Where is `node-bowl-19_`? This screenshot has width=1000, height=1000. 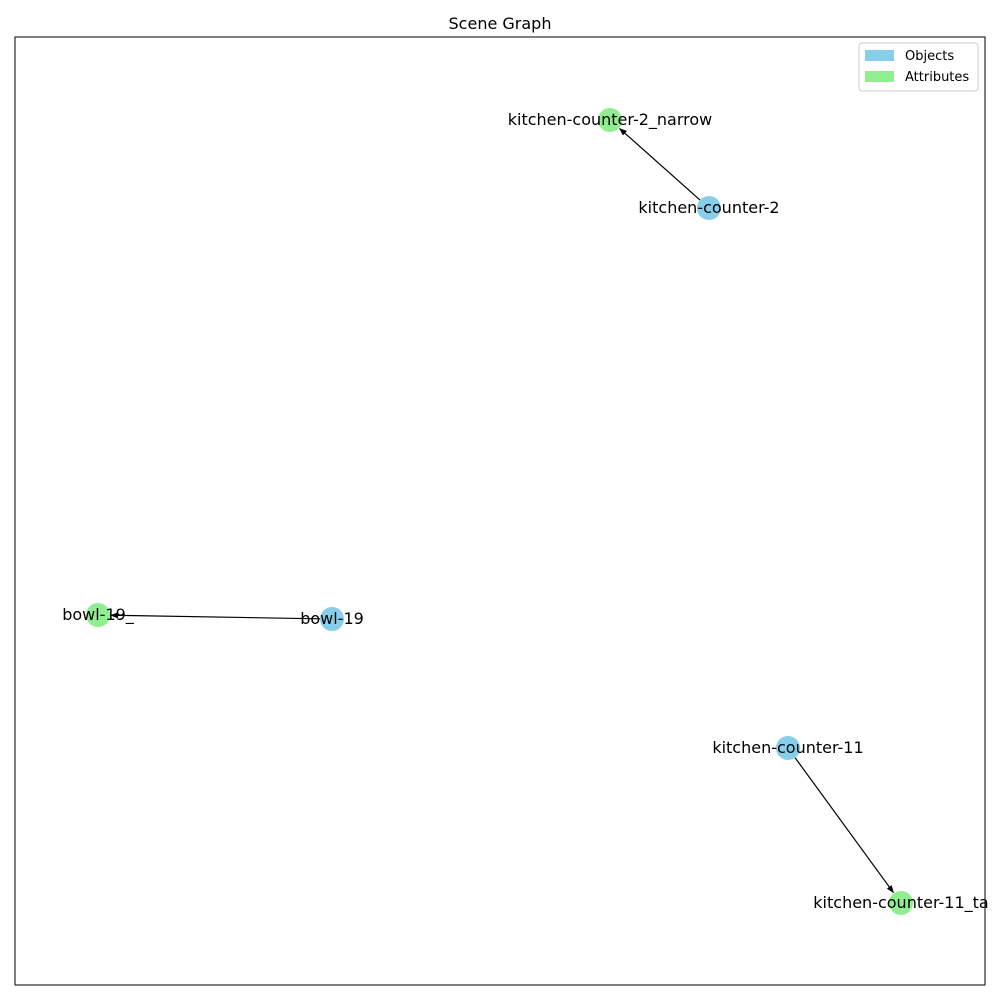 node-bowl-19_ is located at coordinates (98, 615).